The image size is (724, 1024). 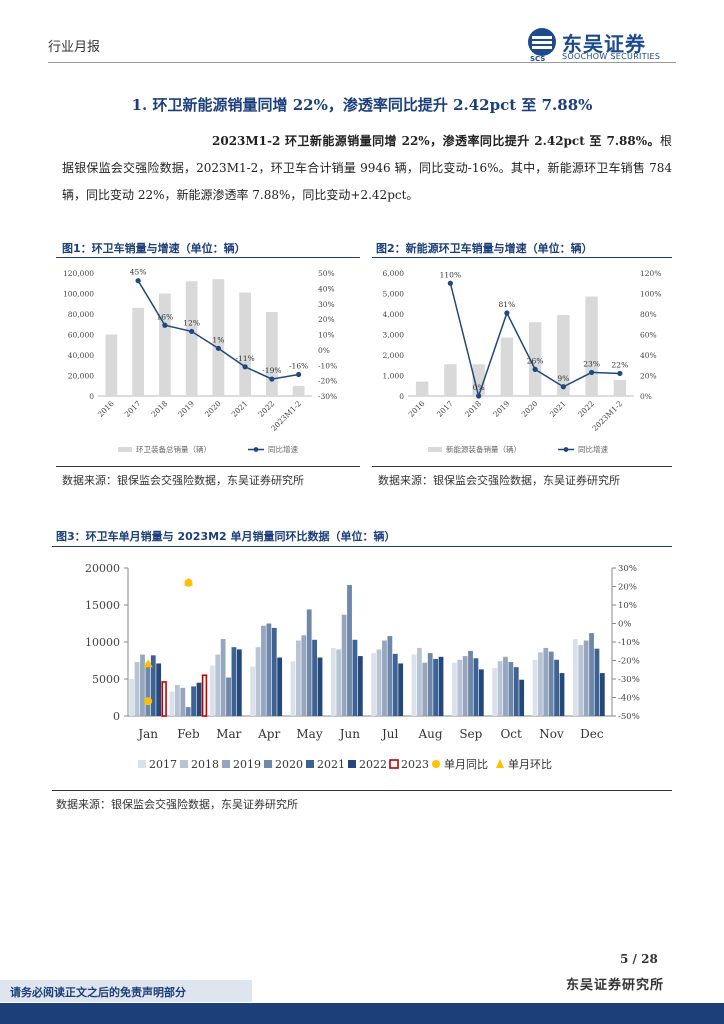 I want to click on legend-swatch-2022, so click(x=352, y=764).